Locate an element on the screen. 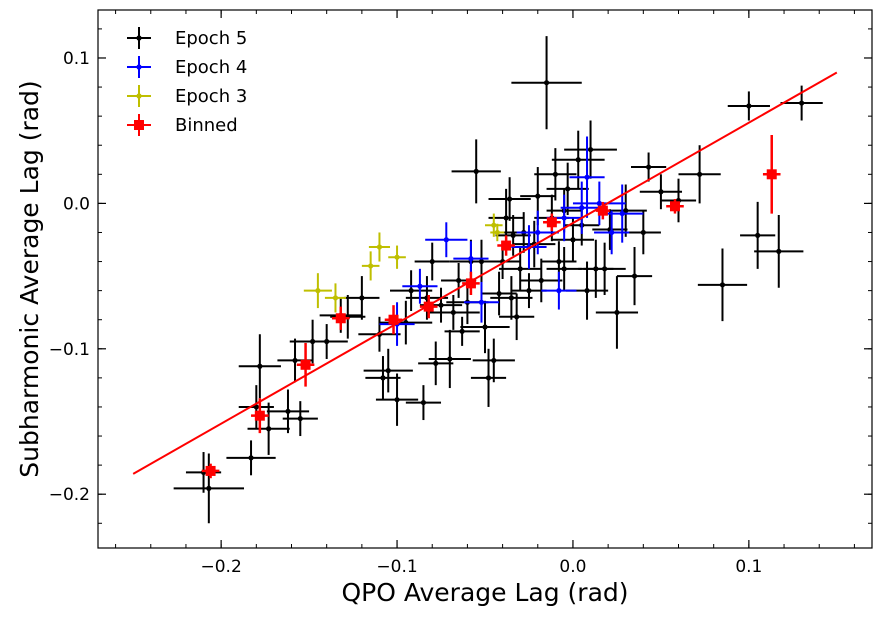 This screenshot has width=883, height=617. series-epoch4 is located at coordinates (511, 241).